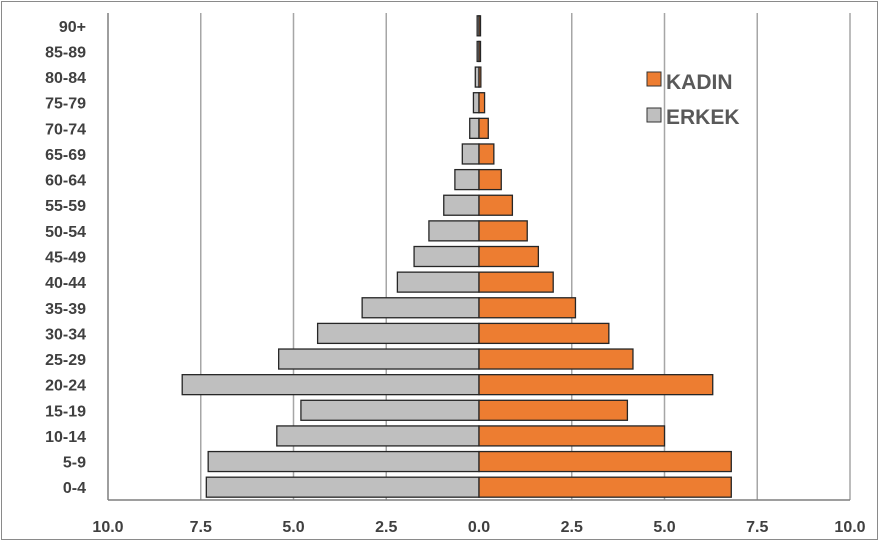 The width and height of the screenshot is (881, 543). I want to click on y-tick-label: 75-79, so click(65, 104).